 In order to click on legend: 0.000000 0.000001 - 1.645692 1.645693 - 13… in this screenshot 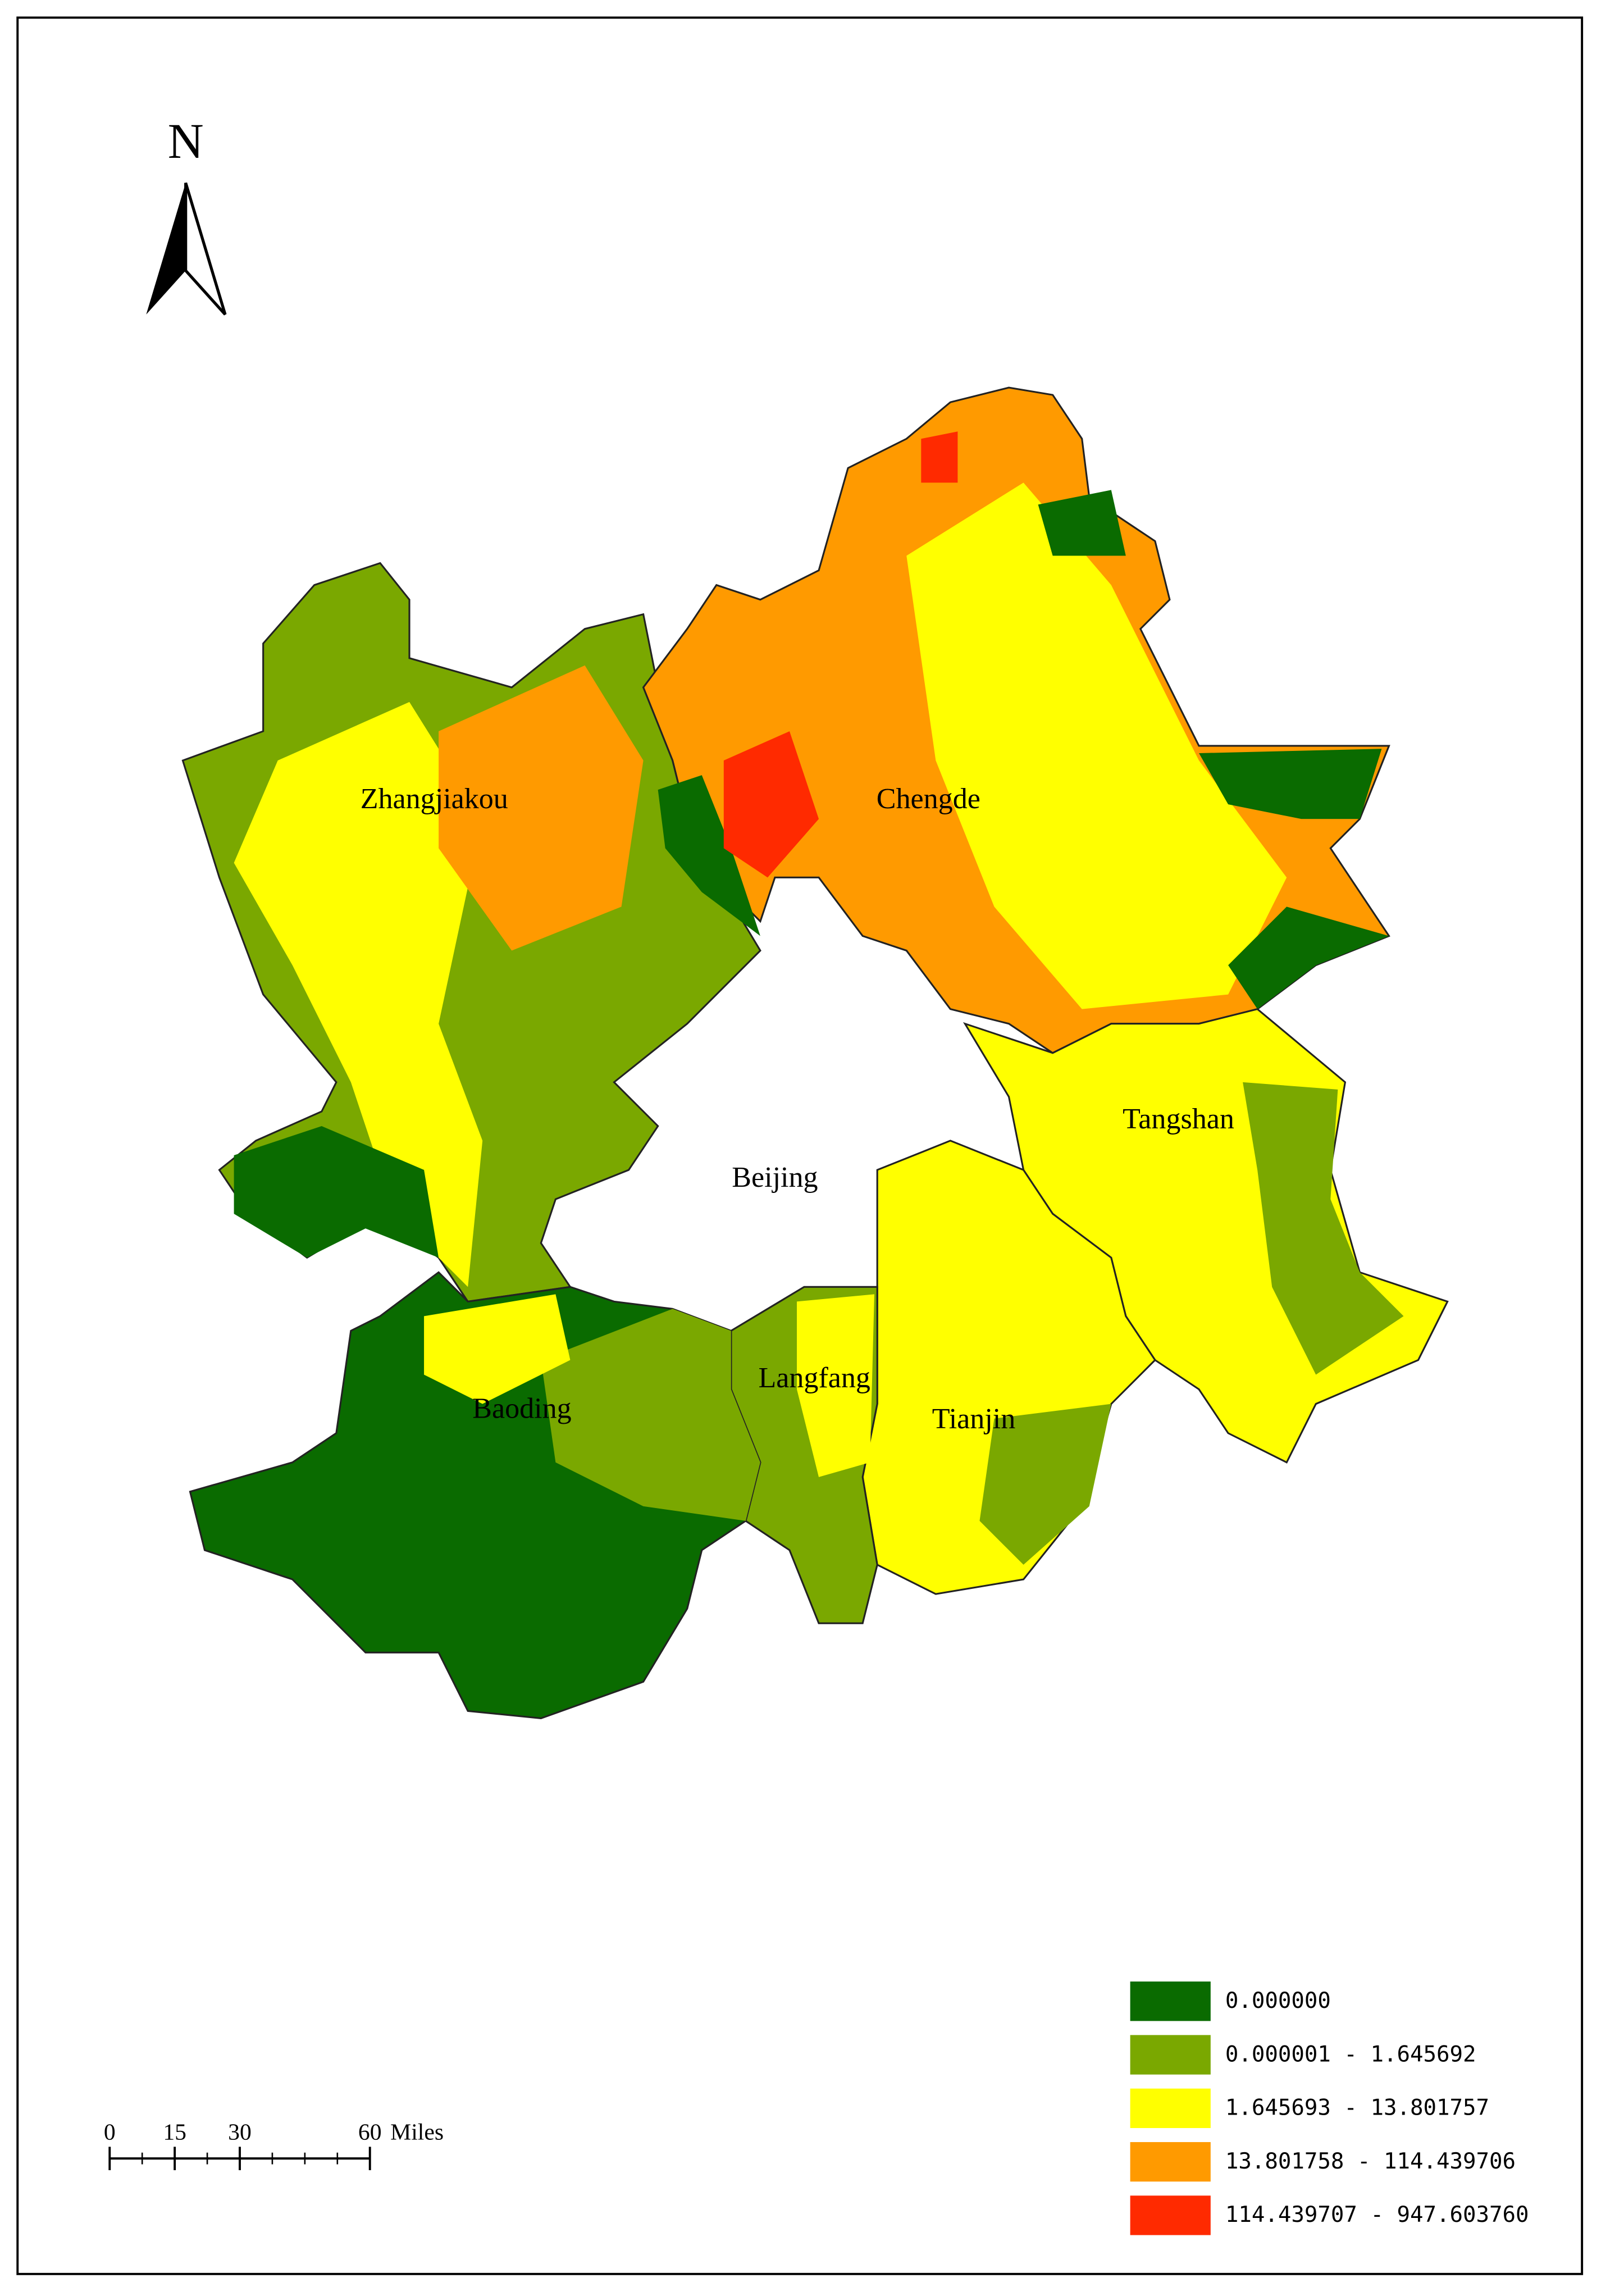, I will do `click(1330, 2108)`.